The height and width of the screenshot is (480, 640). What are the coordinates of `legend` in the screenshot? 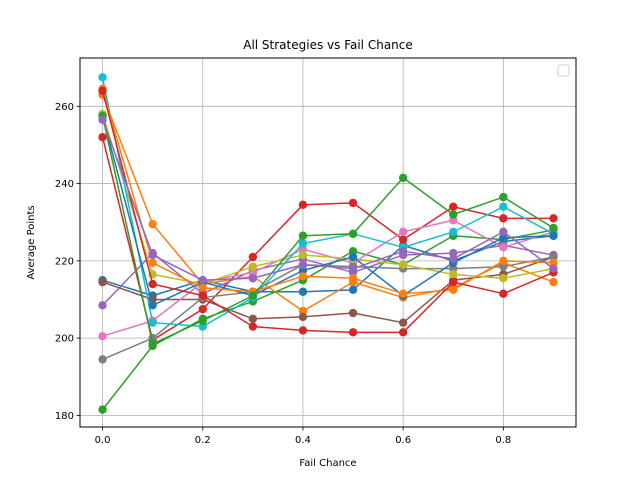 It's located at (563, 70).